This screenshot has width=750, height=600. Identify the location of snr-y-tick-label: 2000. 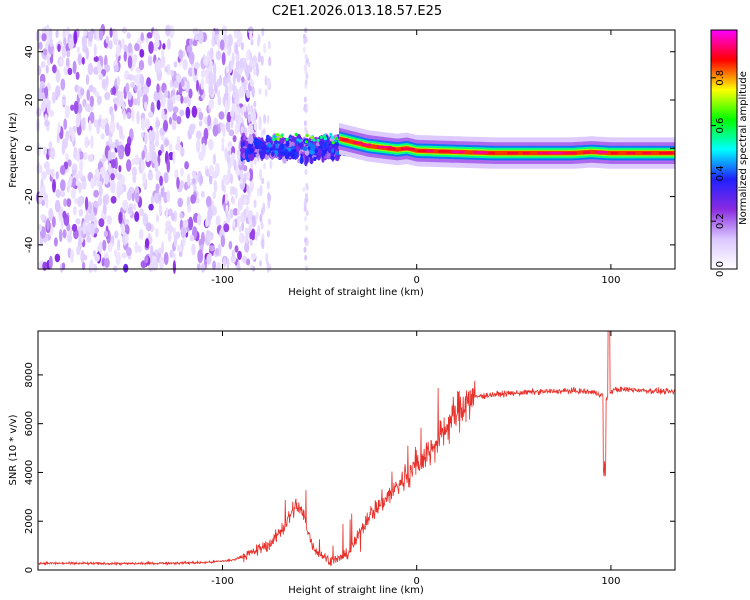
(29, 520).